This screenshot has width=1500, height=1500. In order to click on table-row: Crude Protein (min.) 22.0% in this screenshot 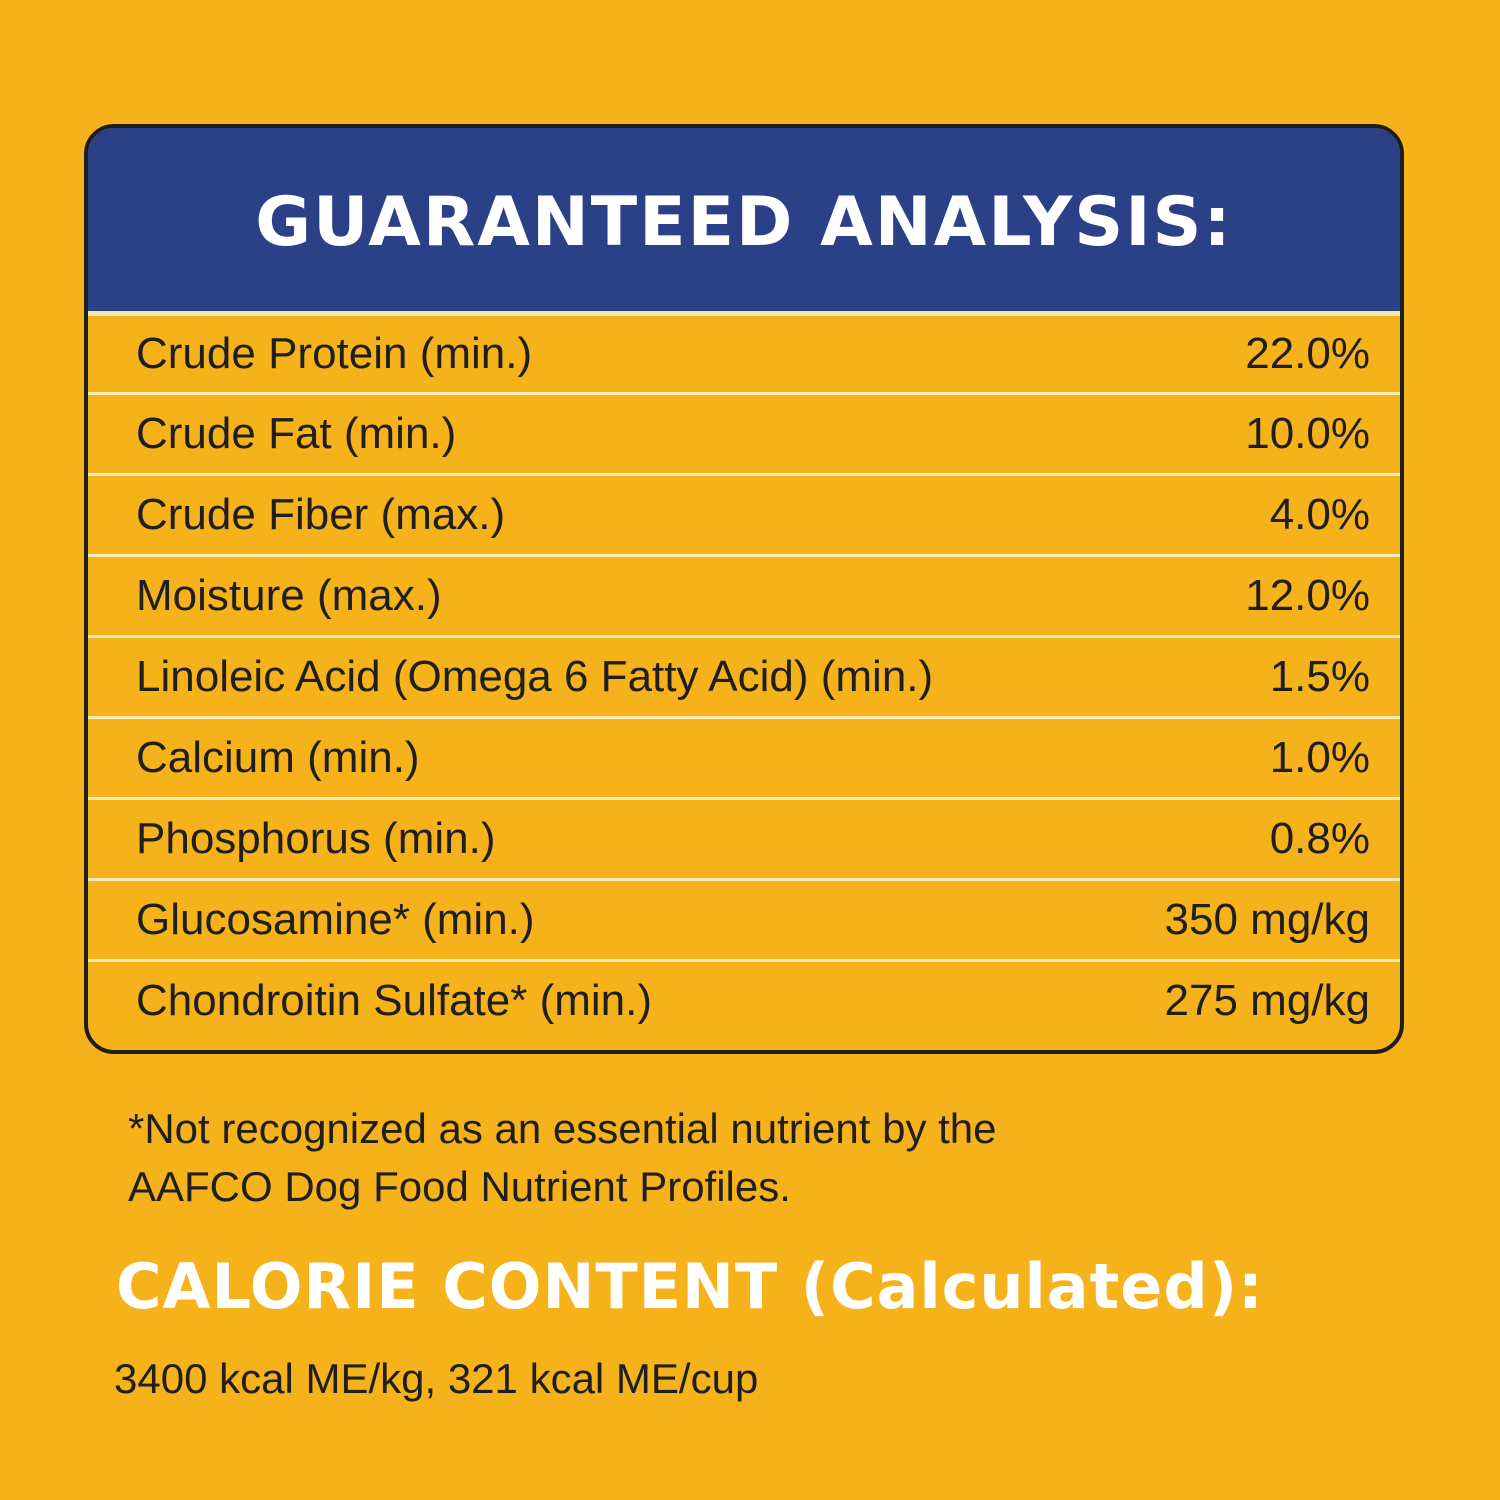, I will do `click(744, 351)`.